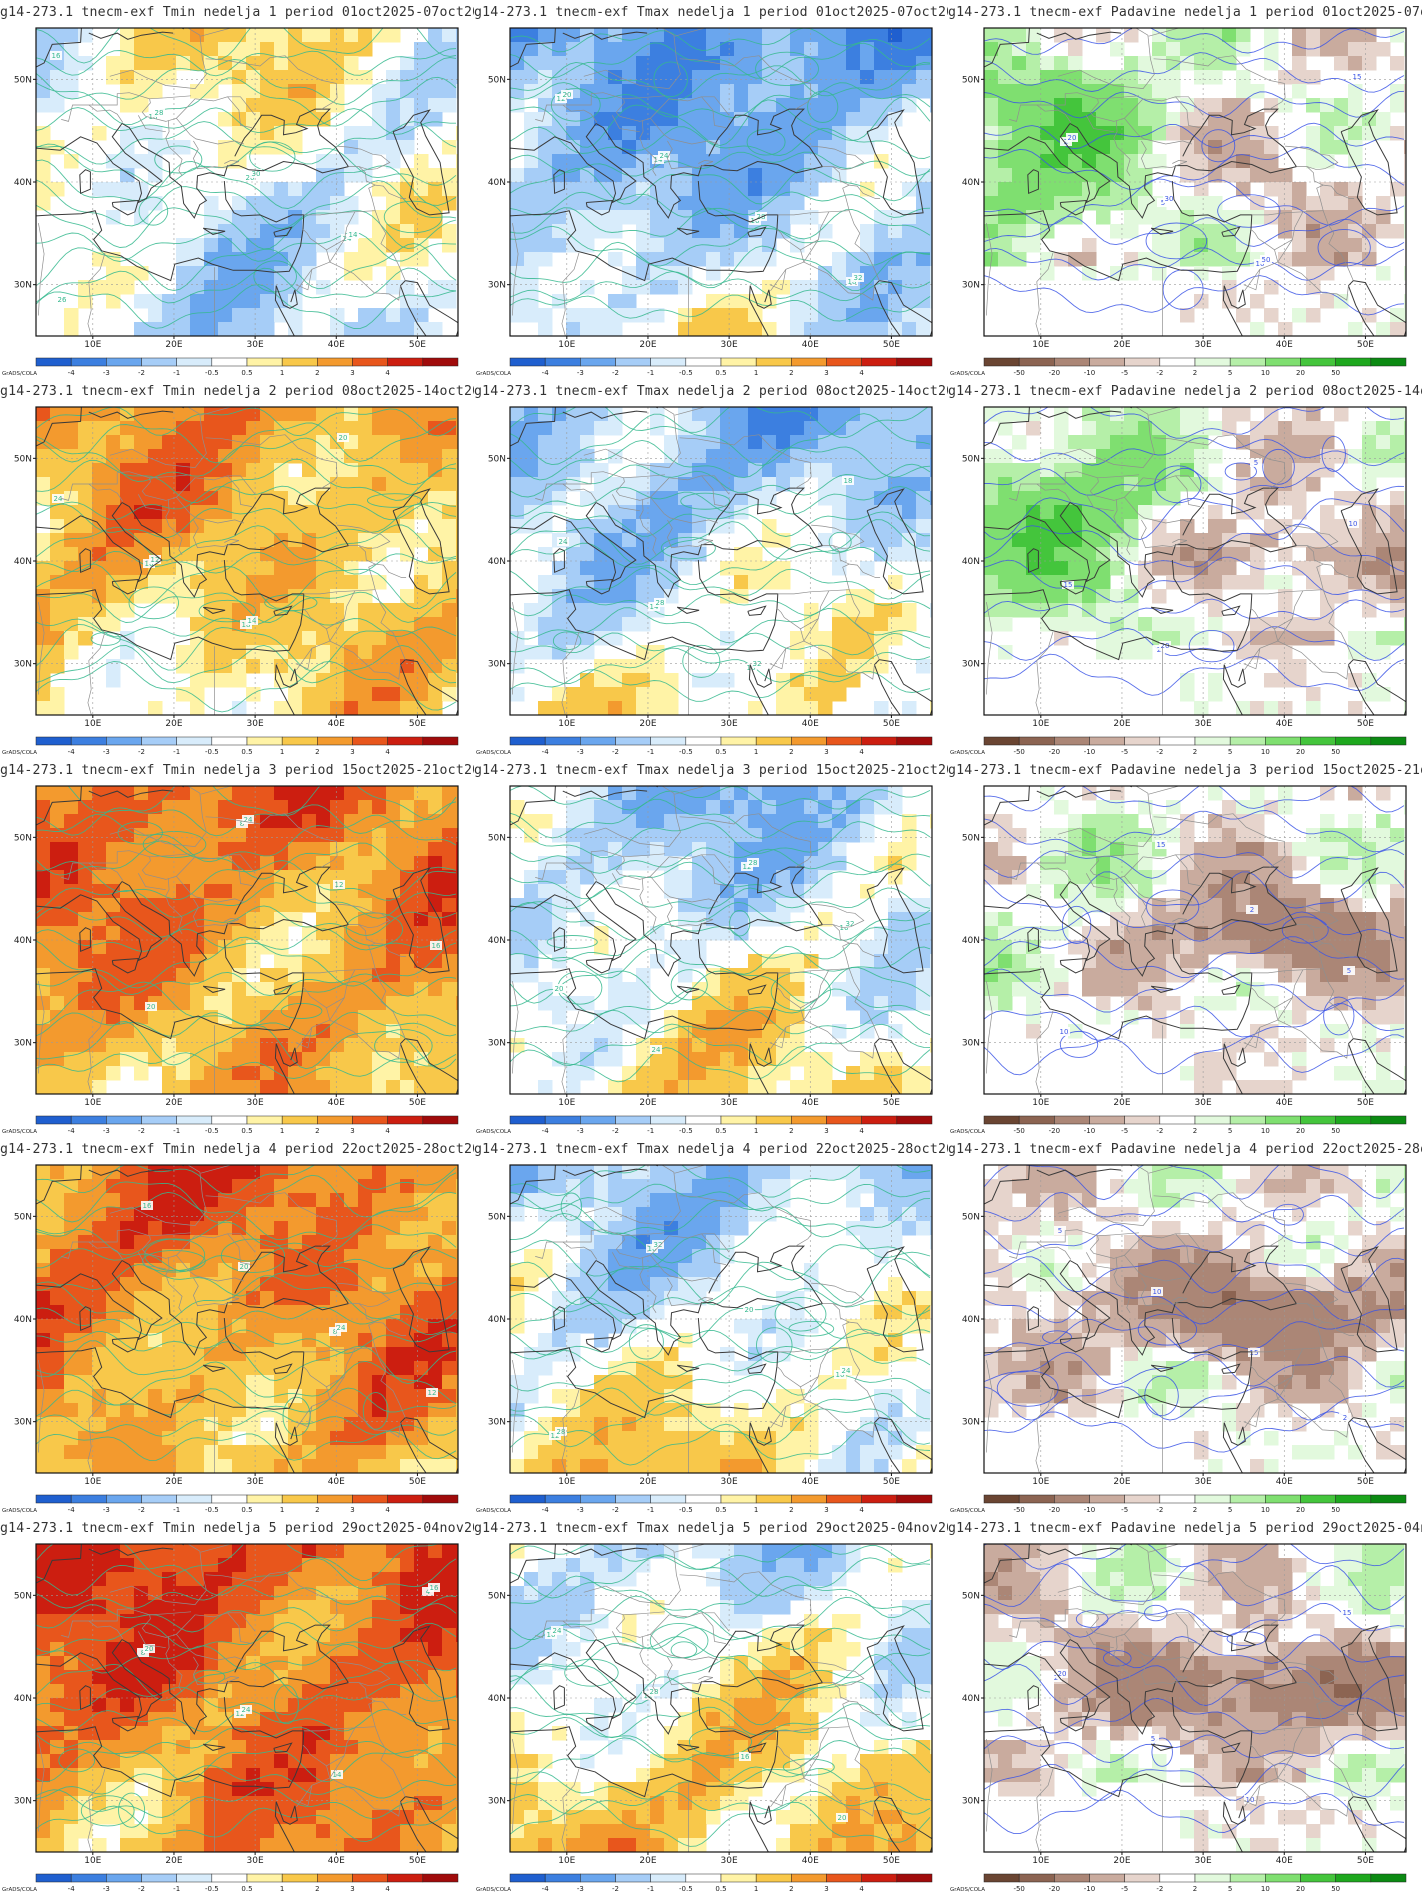  I want to click on color-bar-label: -3, so click(580, 1889).